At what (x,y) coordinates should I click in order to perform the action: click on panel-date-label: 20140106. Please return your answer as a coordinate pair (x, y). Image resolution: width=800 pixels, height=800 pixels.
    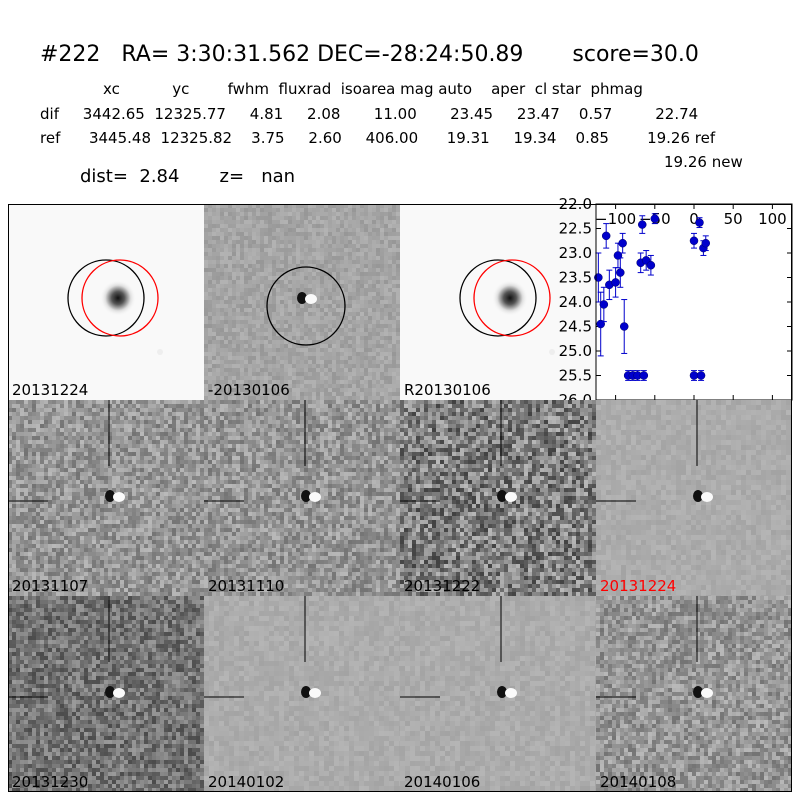
    Looking at the image, I should click on (442, 782).